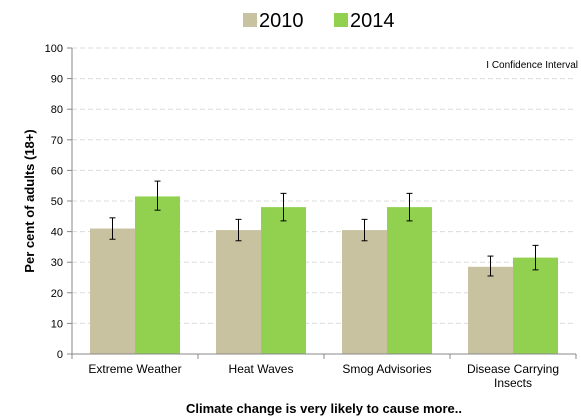 The width and height of the screenshot is (581, 420). Describe the element at coordinates (57, 294) in the screenshot. I see `y-tick-label: 20` at that location.